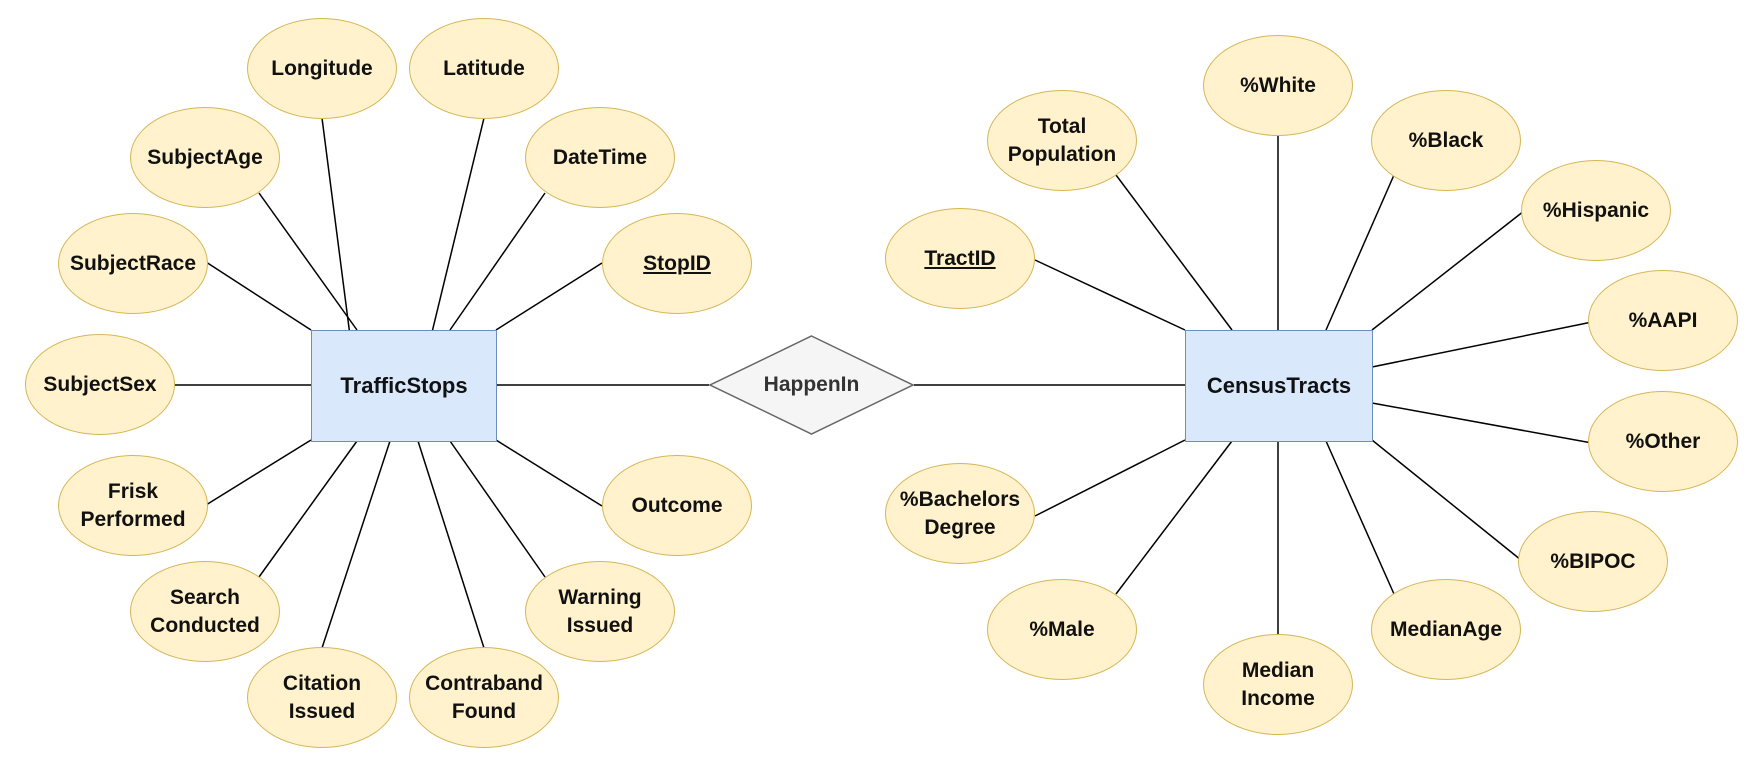 This screenshot has width=1764, height=769. I want to click on attribute-label: SubjectSex, so click(100, 384).